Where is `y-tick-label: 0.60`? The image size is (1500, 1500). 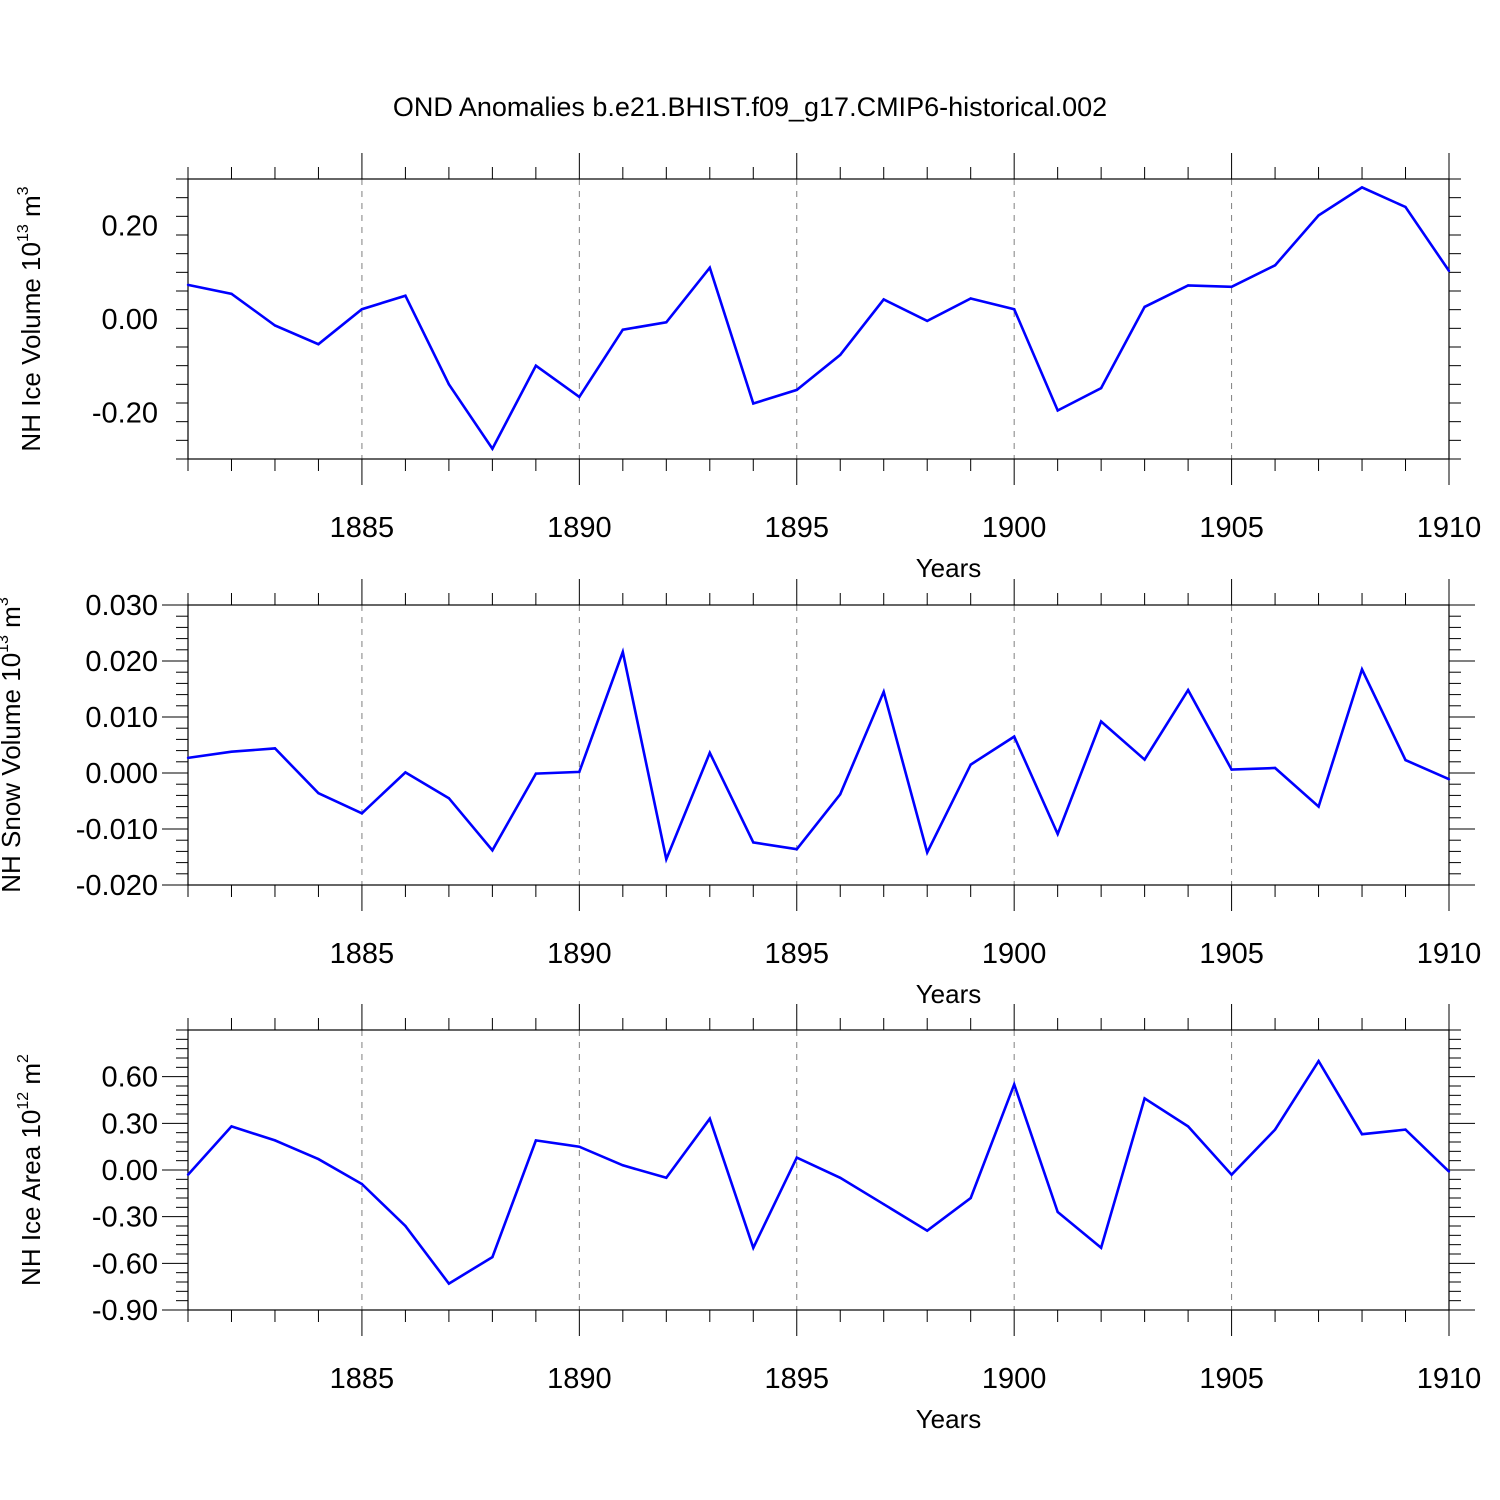
y-tick-label: 0.60 is located at coordinates (130, 1078).